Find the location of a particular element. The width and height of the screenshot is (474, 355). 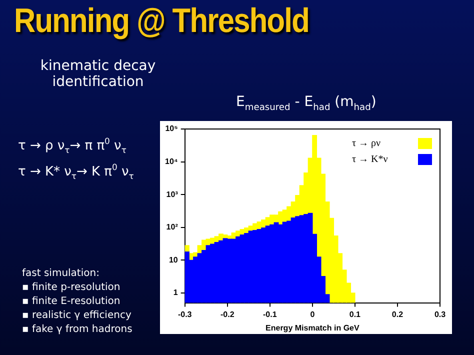

x-tick-label: -0.2 is located at coordinates (227, 314).